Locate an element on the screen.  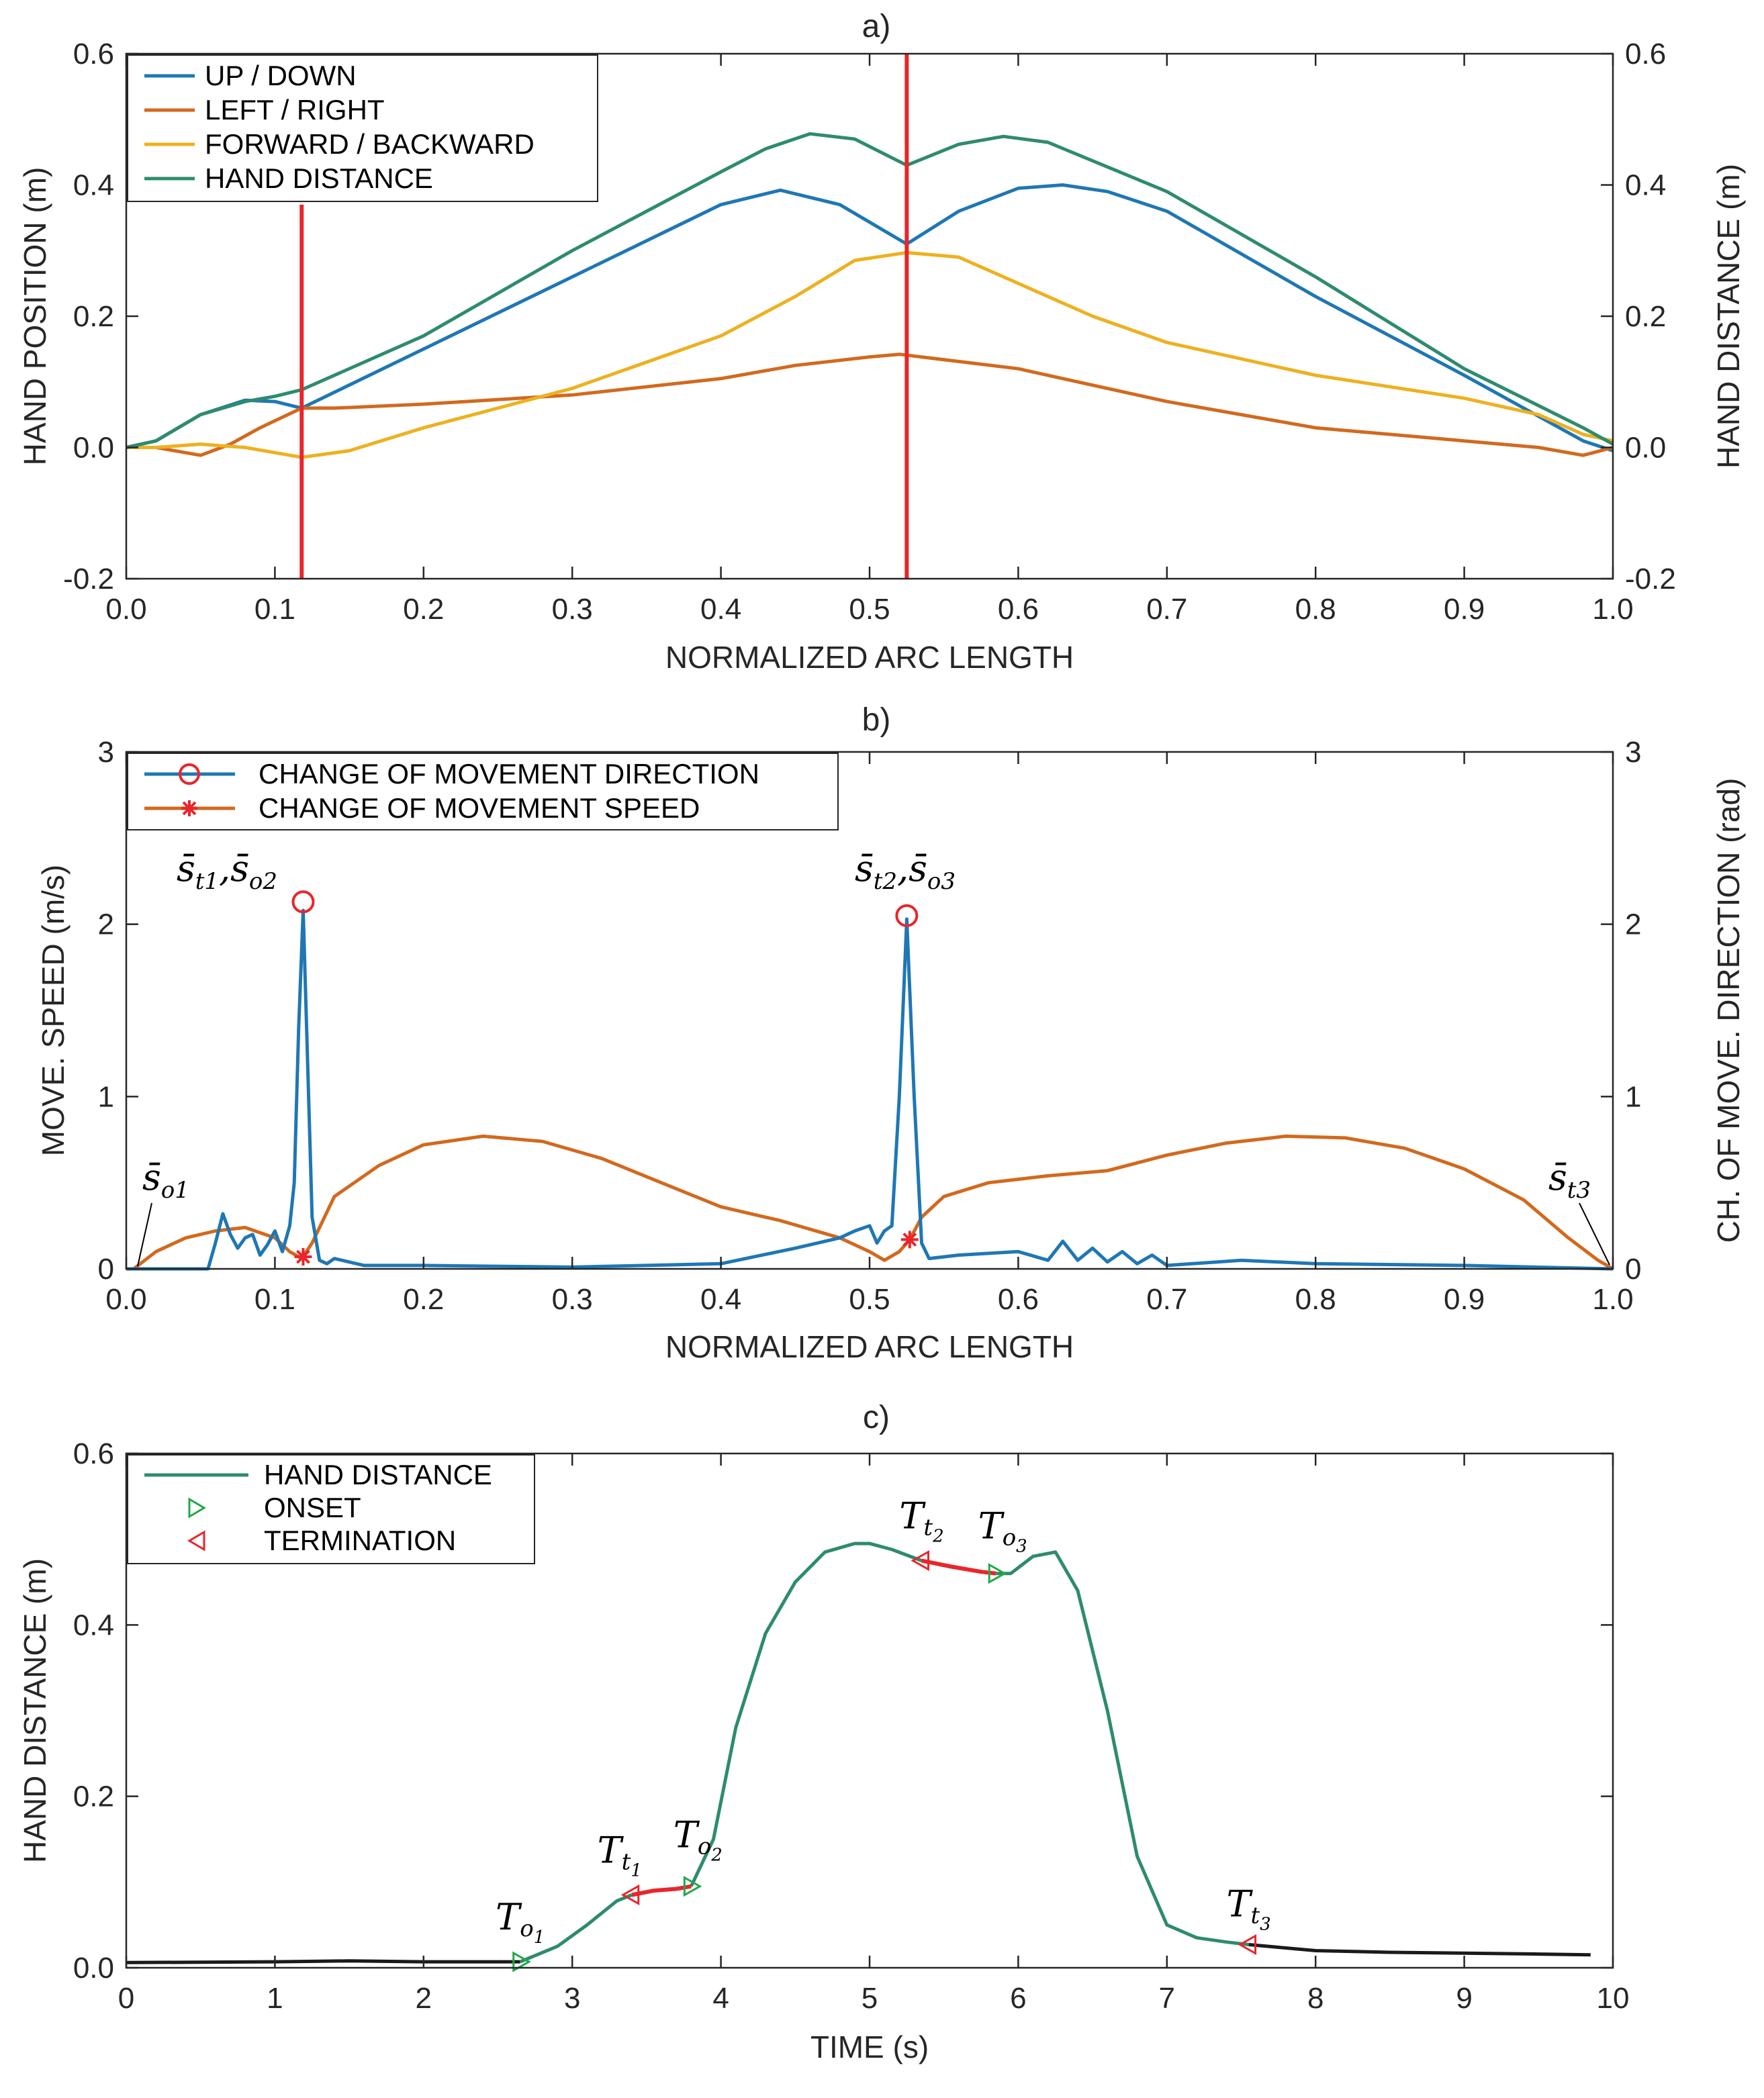
idle-segment-before is located at coordinates (323, 1961).